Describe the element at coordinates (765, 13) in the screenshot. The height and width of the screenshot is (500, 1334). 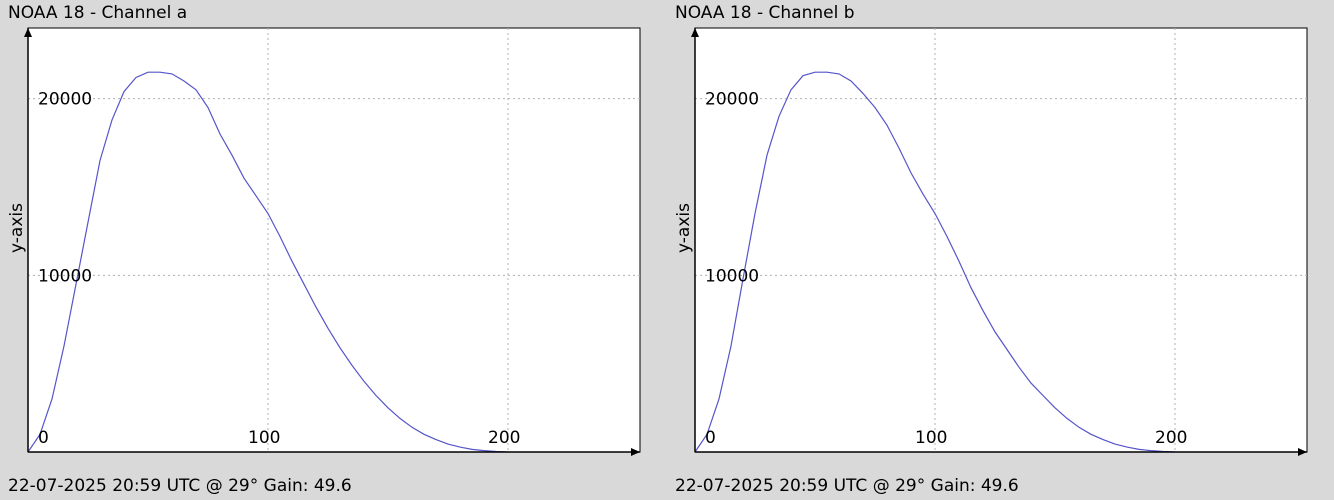
I see `chart-title: NOAA 18 - Channel b` at that location.